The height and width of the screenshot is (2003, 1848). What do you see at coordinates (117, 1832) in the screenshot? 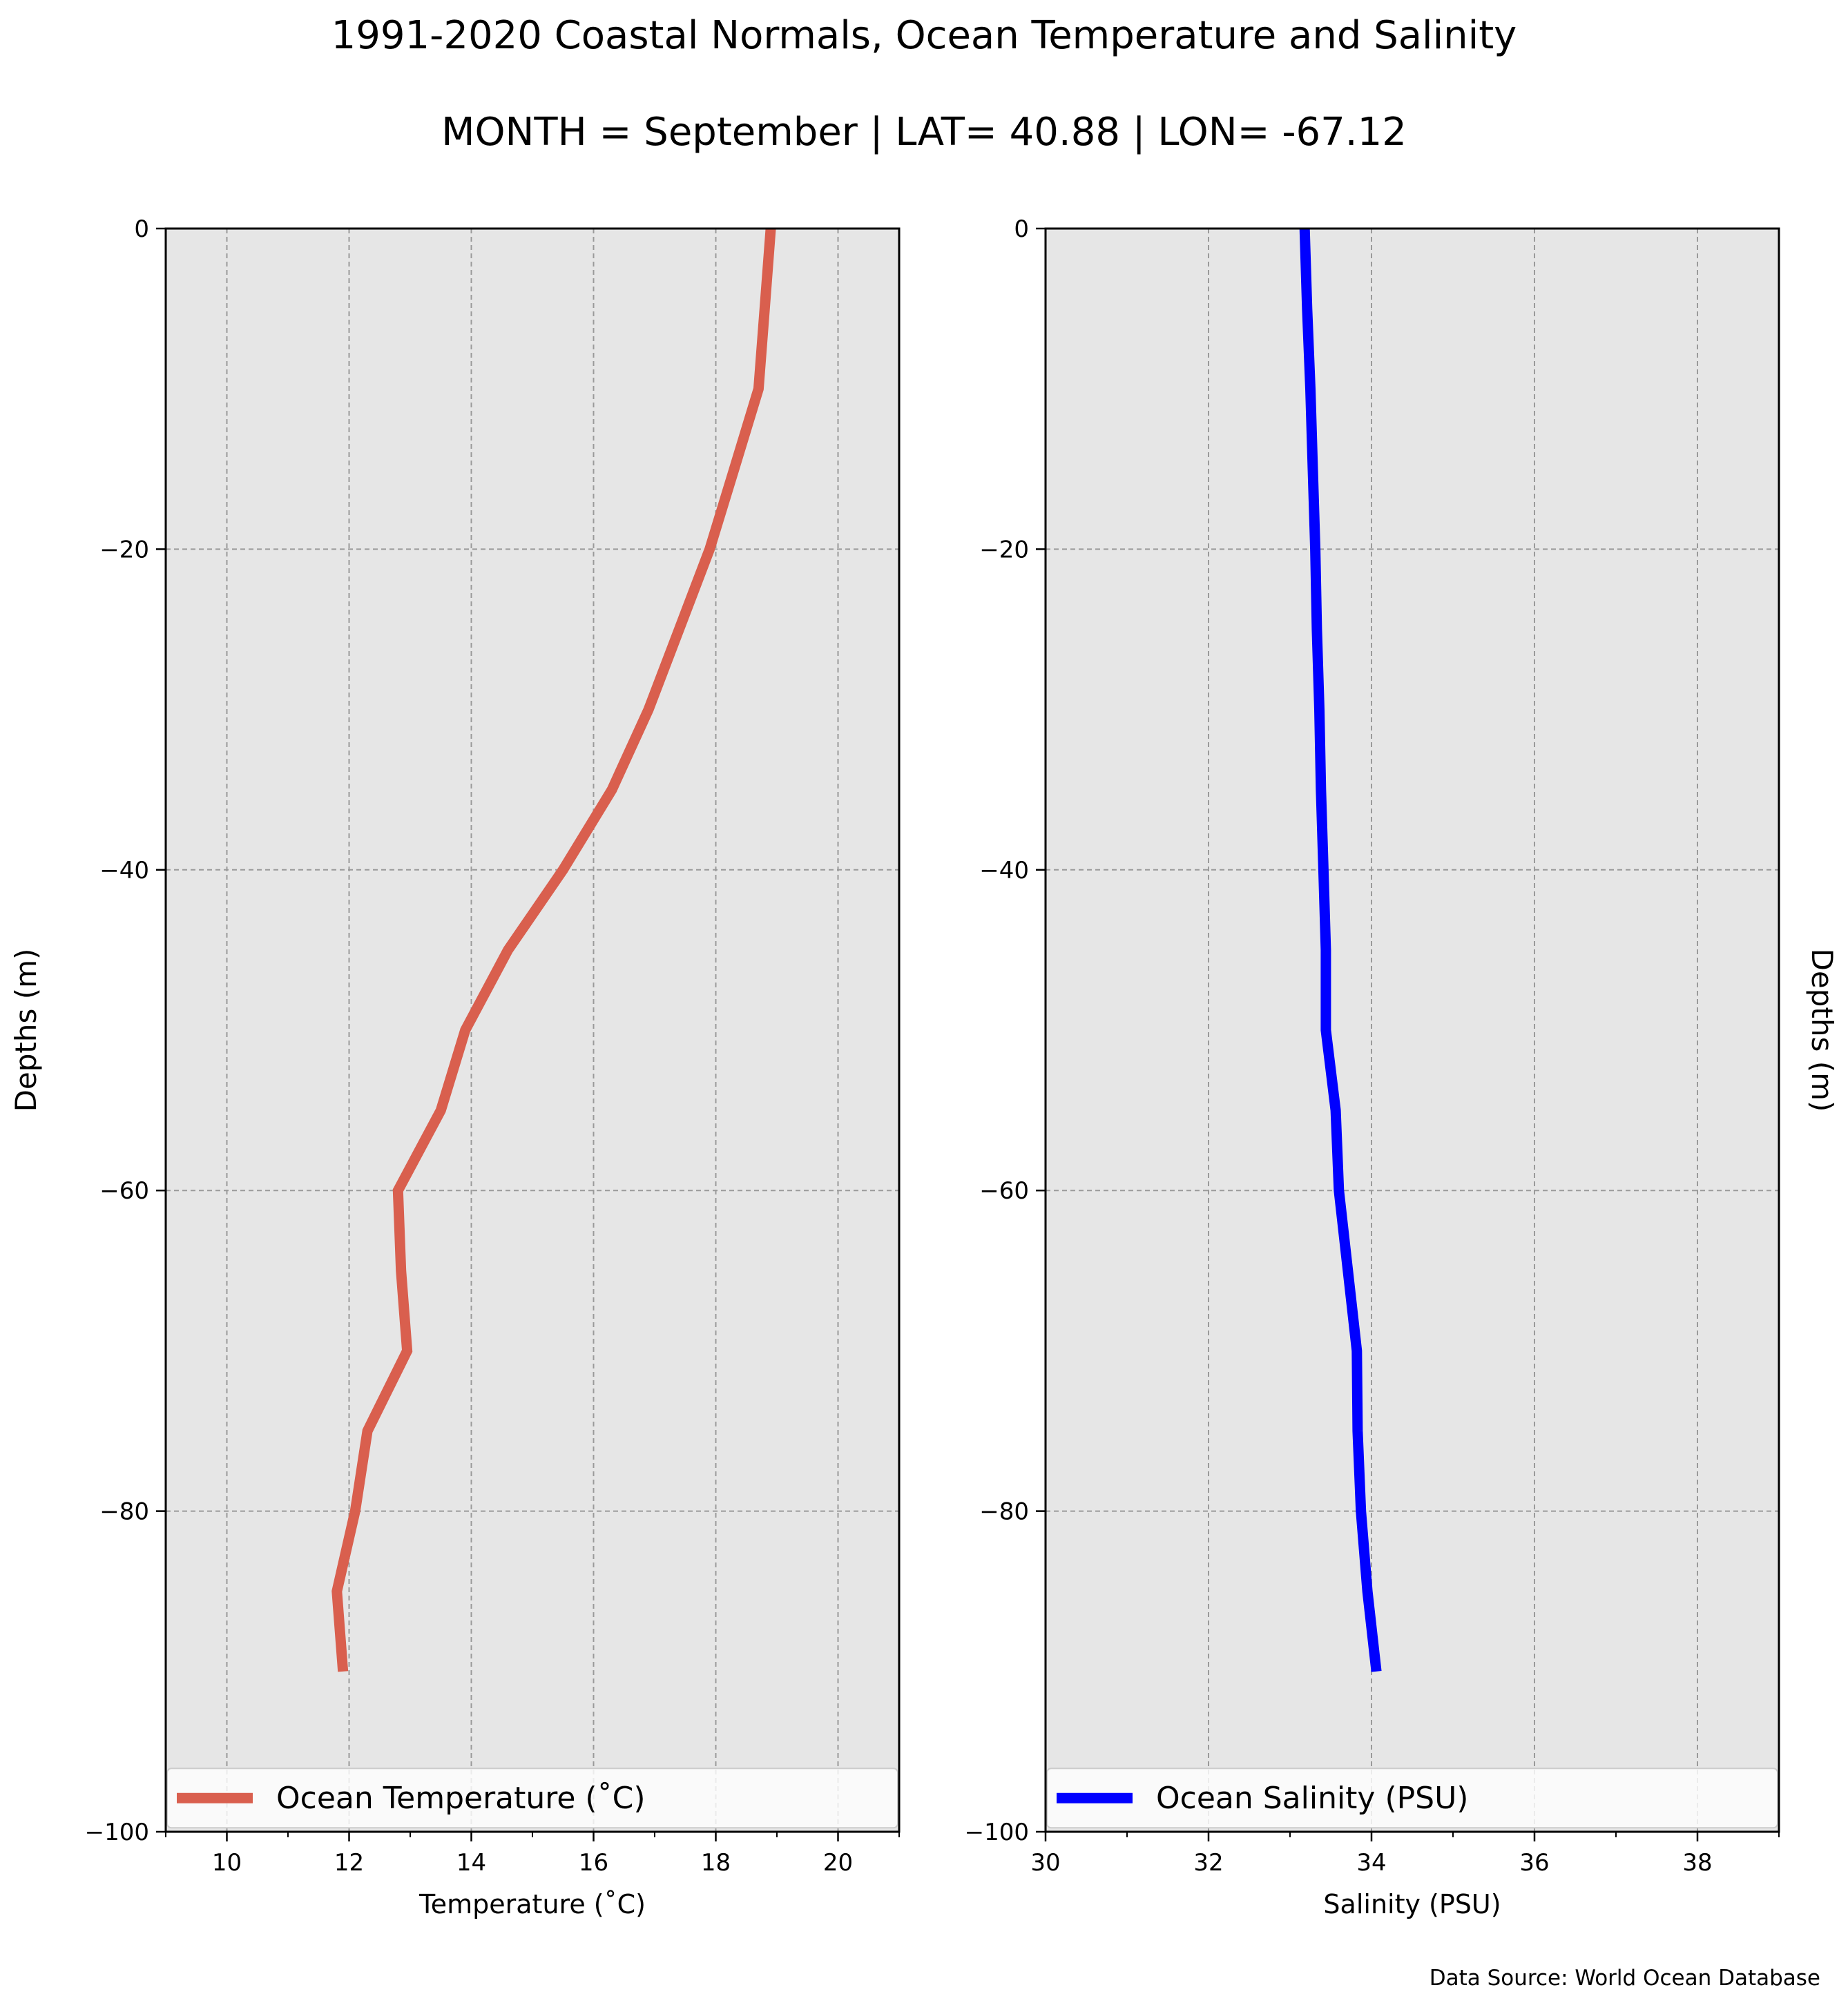
I see `temperature-ytick-label-5: −100` at bounding box center [117, 1832].